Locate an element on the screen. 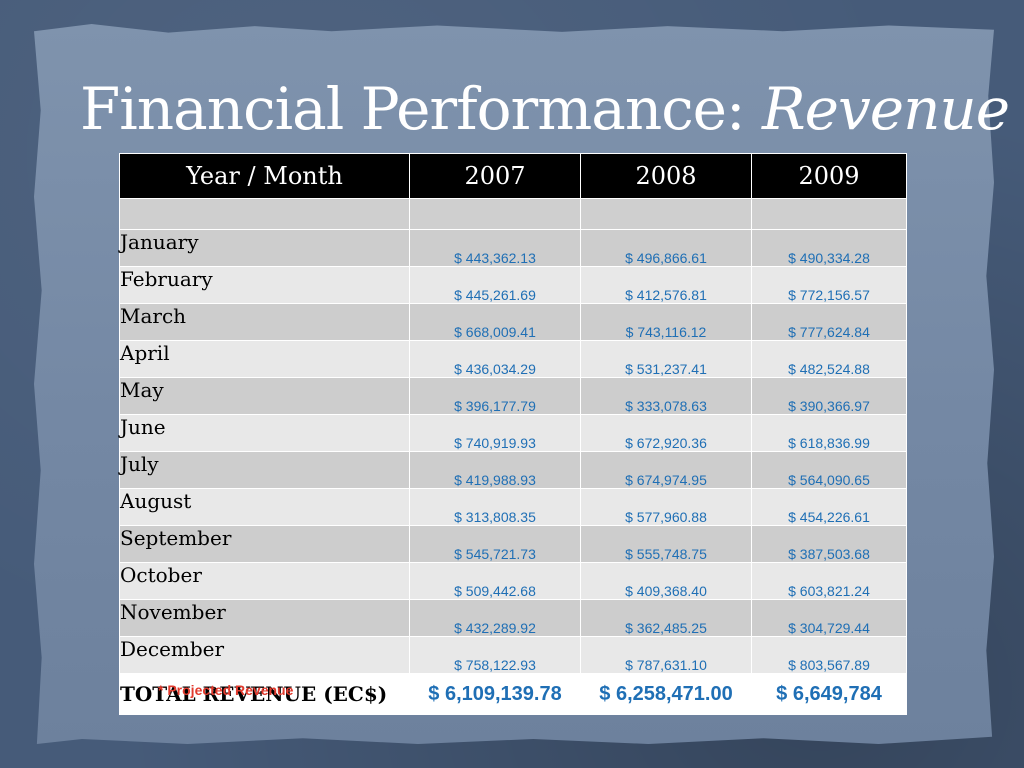  month-label: May is located at coordinates (264, 396).